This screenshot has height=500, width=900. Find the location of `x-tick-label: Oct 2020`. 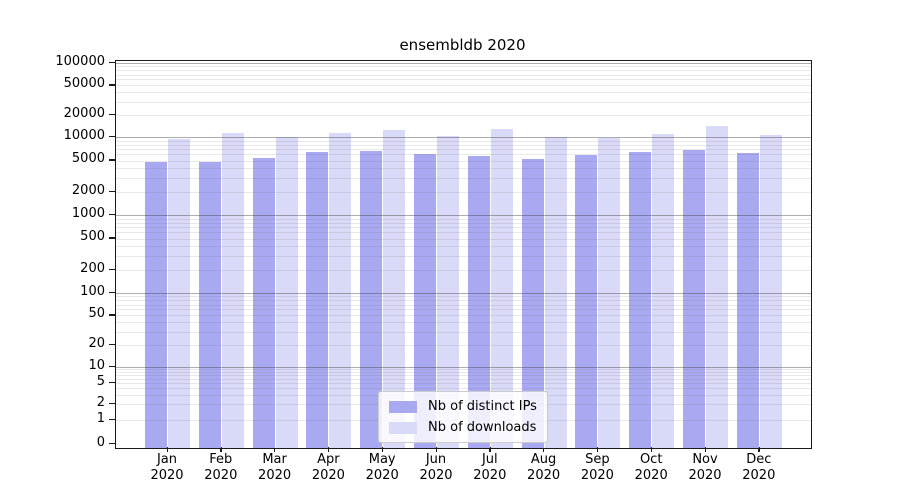

x-tick-label: Oct 2020 is located at coordinates (651, 467).